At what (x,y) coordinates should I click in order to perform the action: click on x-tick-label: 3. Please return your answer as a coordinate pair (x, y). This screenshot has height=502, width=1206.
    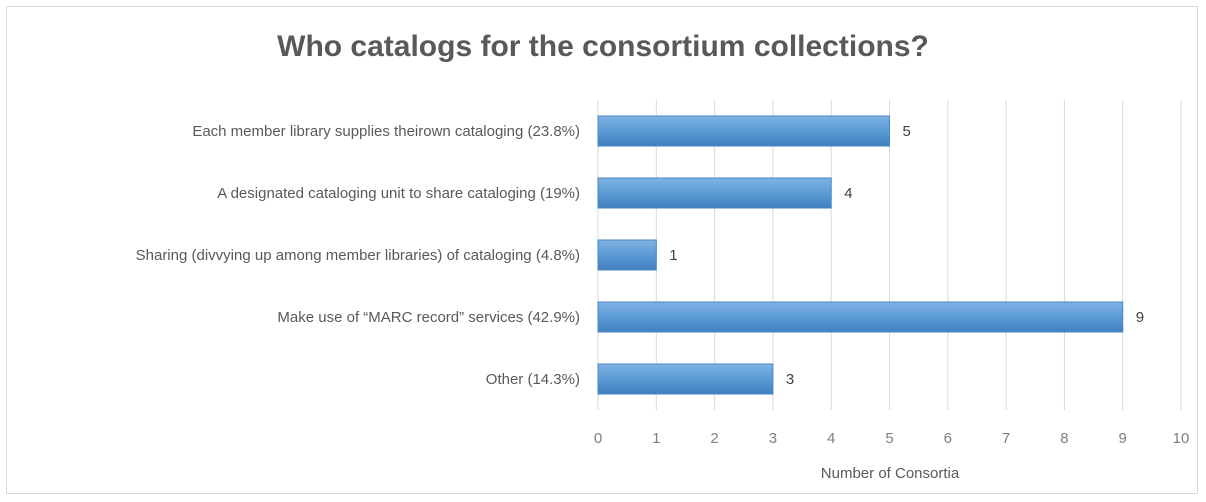
    Looking at the image, I should click on (773, 438).